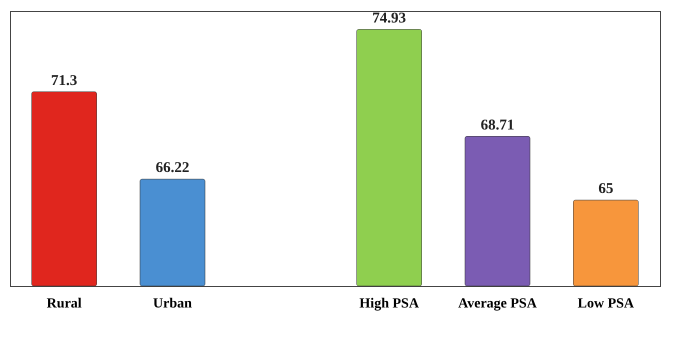  I want to click on data-label: 66.22, so click(173, 168).